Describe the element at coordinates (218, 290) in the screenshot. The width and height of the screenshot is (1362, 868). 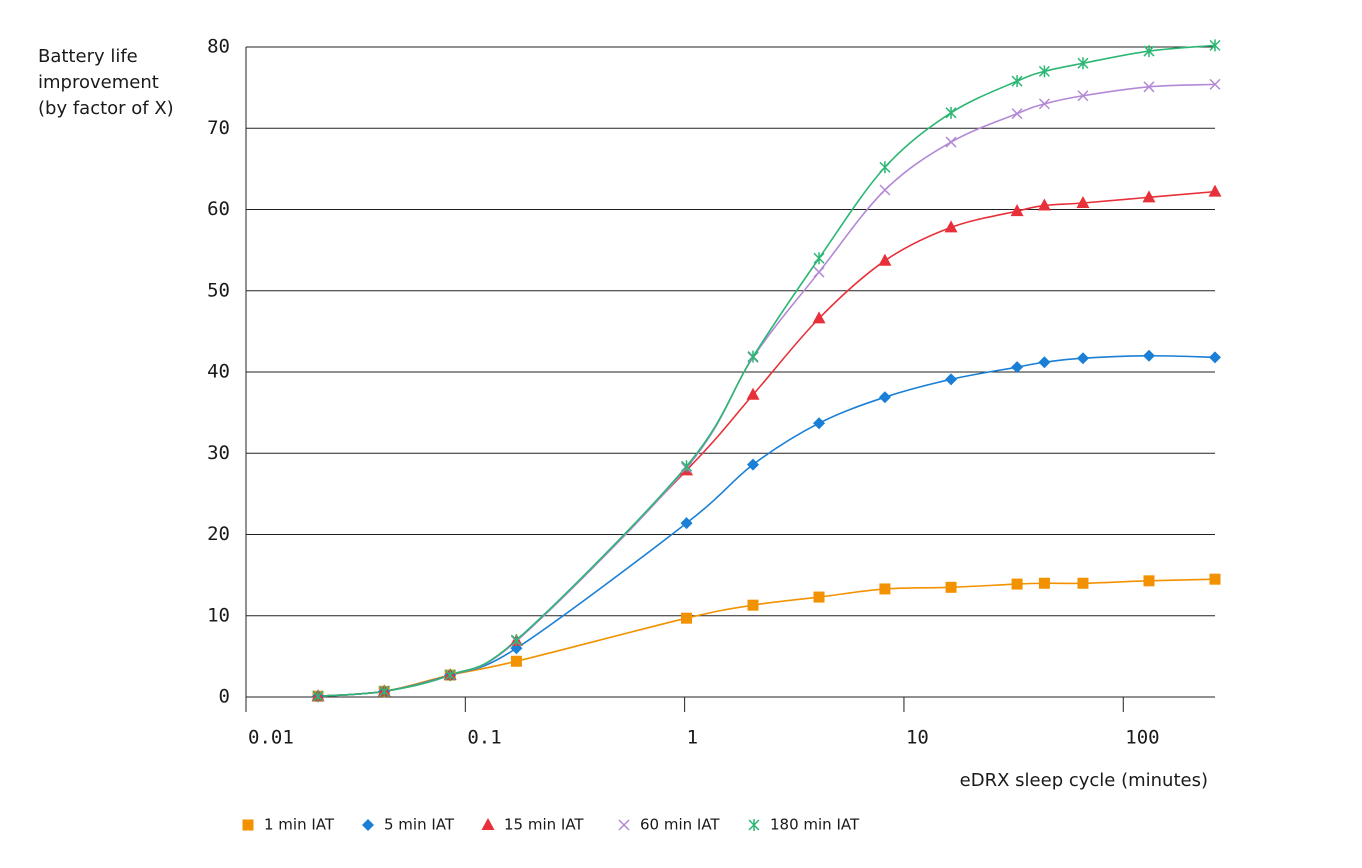
I see `y-tick-label: 50` at that location.